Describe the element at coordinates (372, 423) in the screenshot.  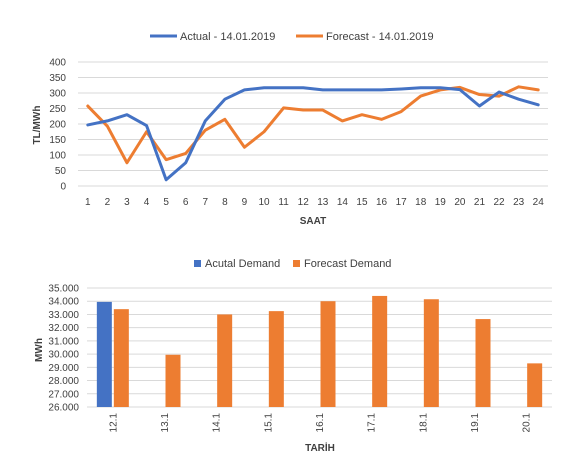
I see `bar-chart-x-tick: 17.1` at that location.